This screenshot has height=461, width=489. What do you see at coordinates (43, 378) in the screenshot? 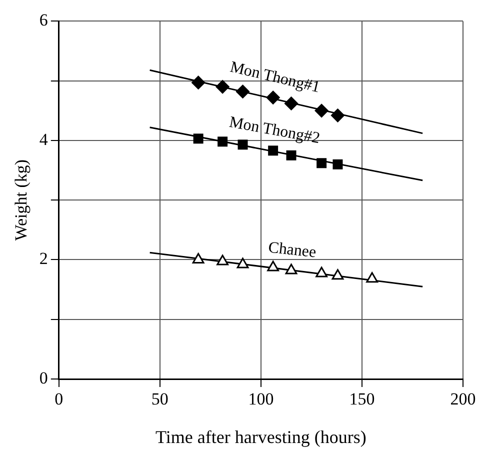
I see `y-tick-label: 0` at bounding box center [43, 378].